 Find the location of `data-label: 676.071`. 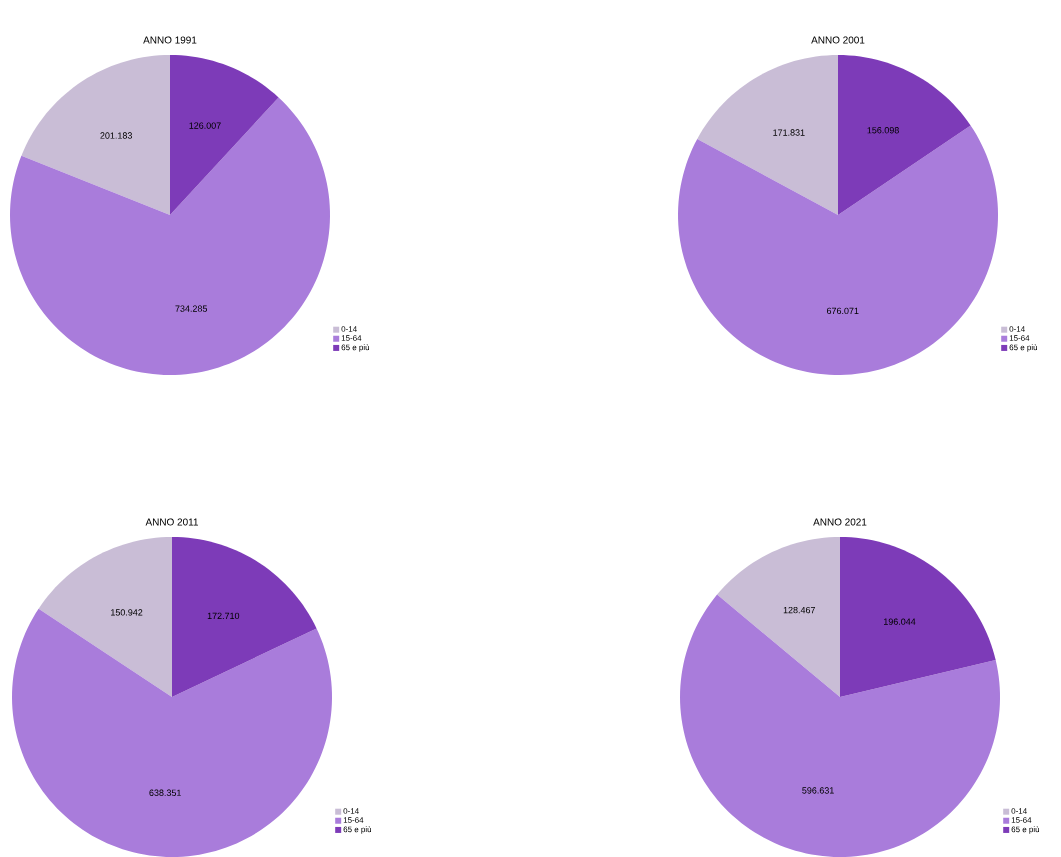

data-label: 676.071 is located at coordinates (842, 311).